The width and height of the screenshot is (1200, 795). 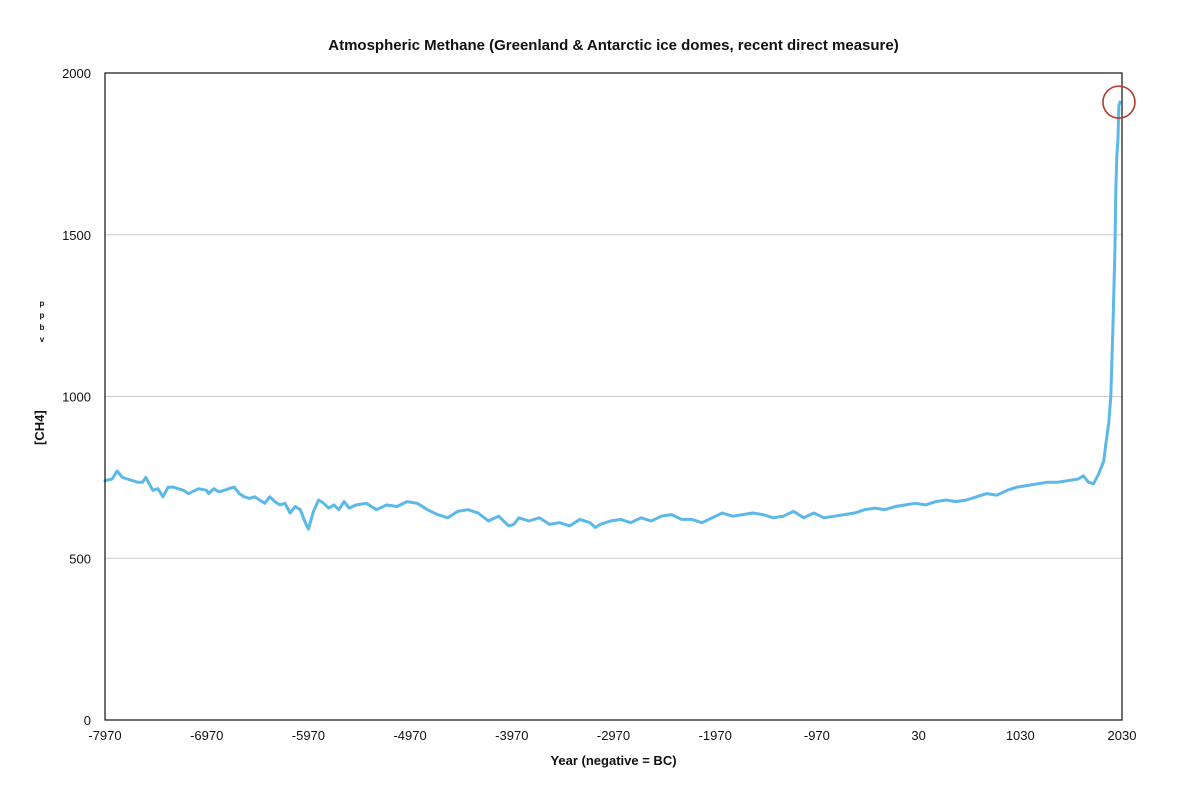 What do you see at coordinates (76, 73) in the screenshot?
I see `y-tick-label: 2000` at bounding box center [76, 73].